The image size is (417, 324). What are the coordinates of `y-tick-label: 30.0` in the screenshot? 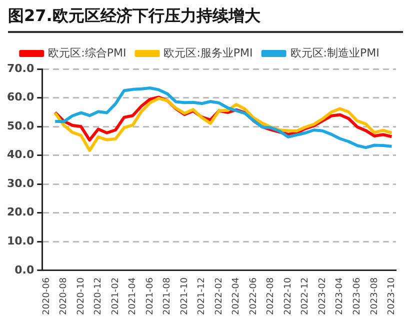 It's located at (20, 183).